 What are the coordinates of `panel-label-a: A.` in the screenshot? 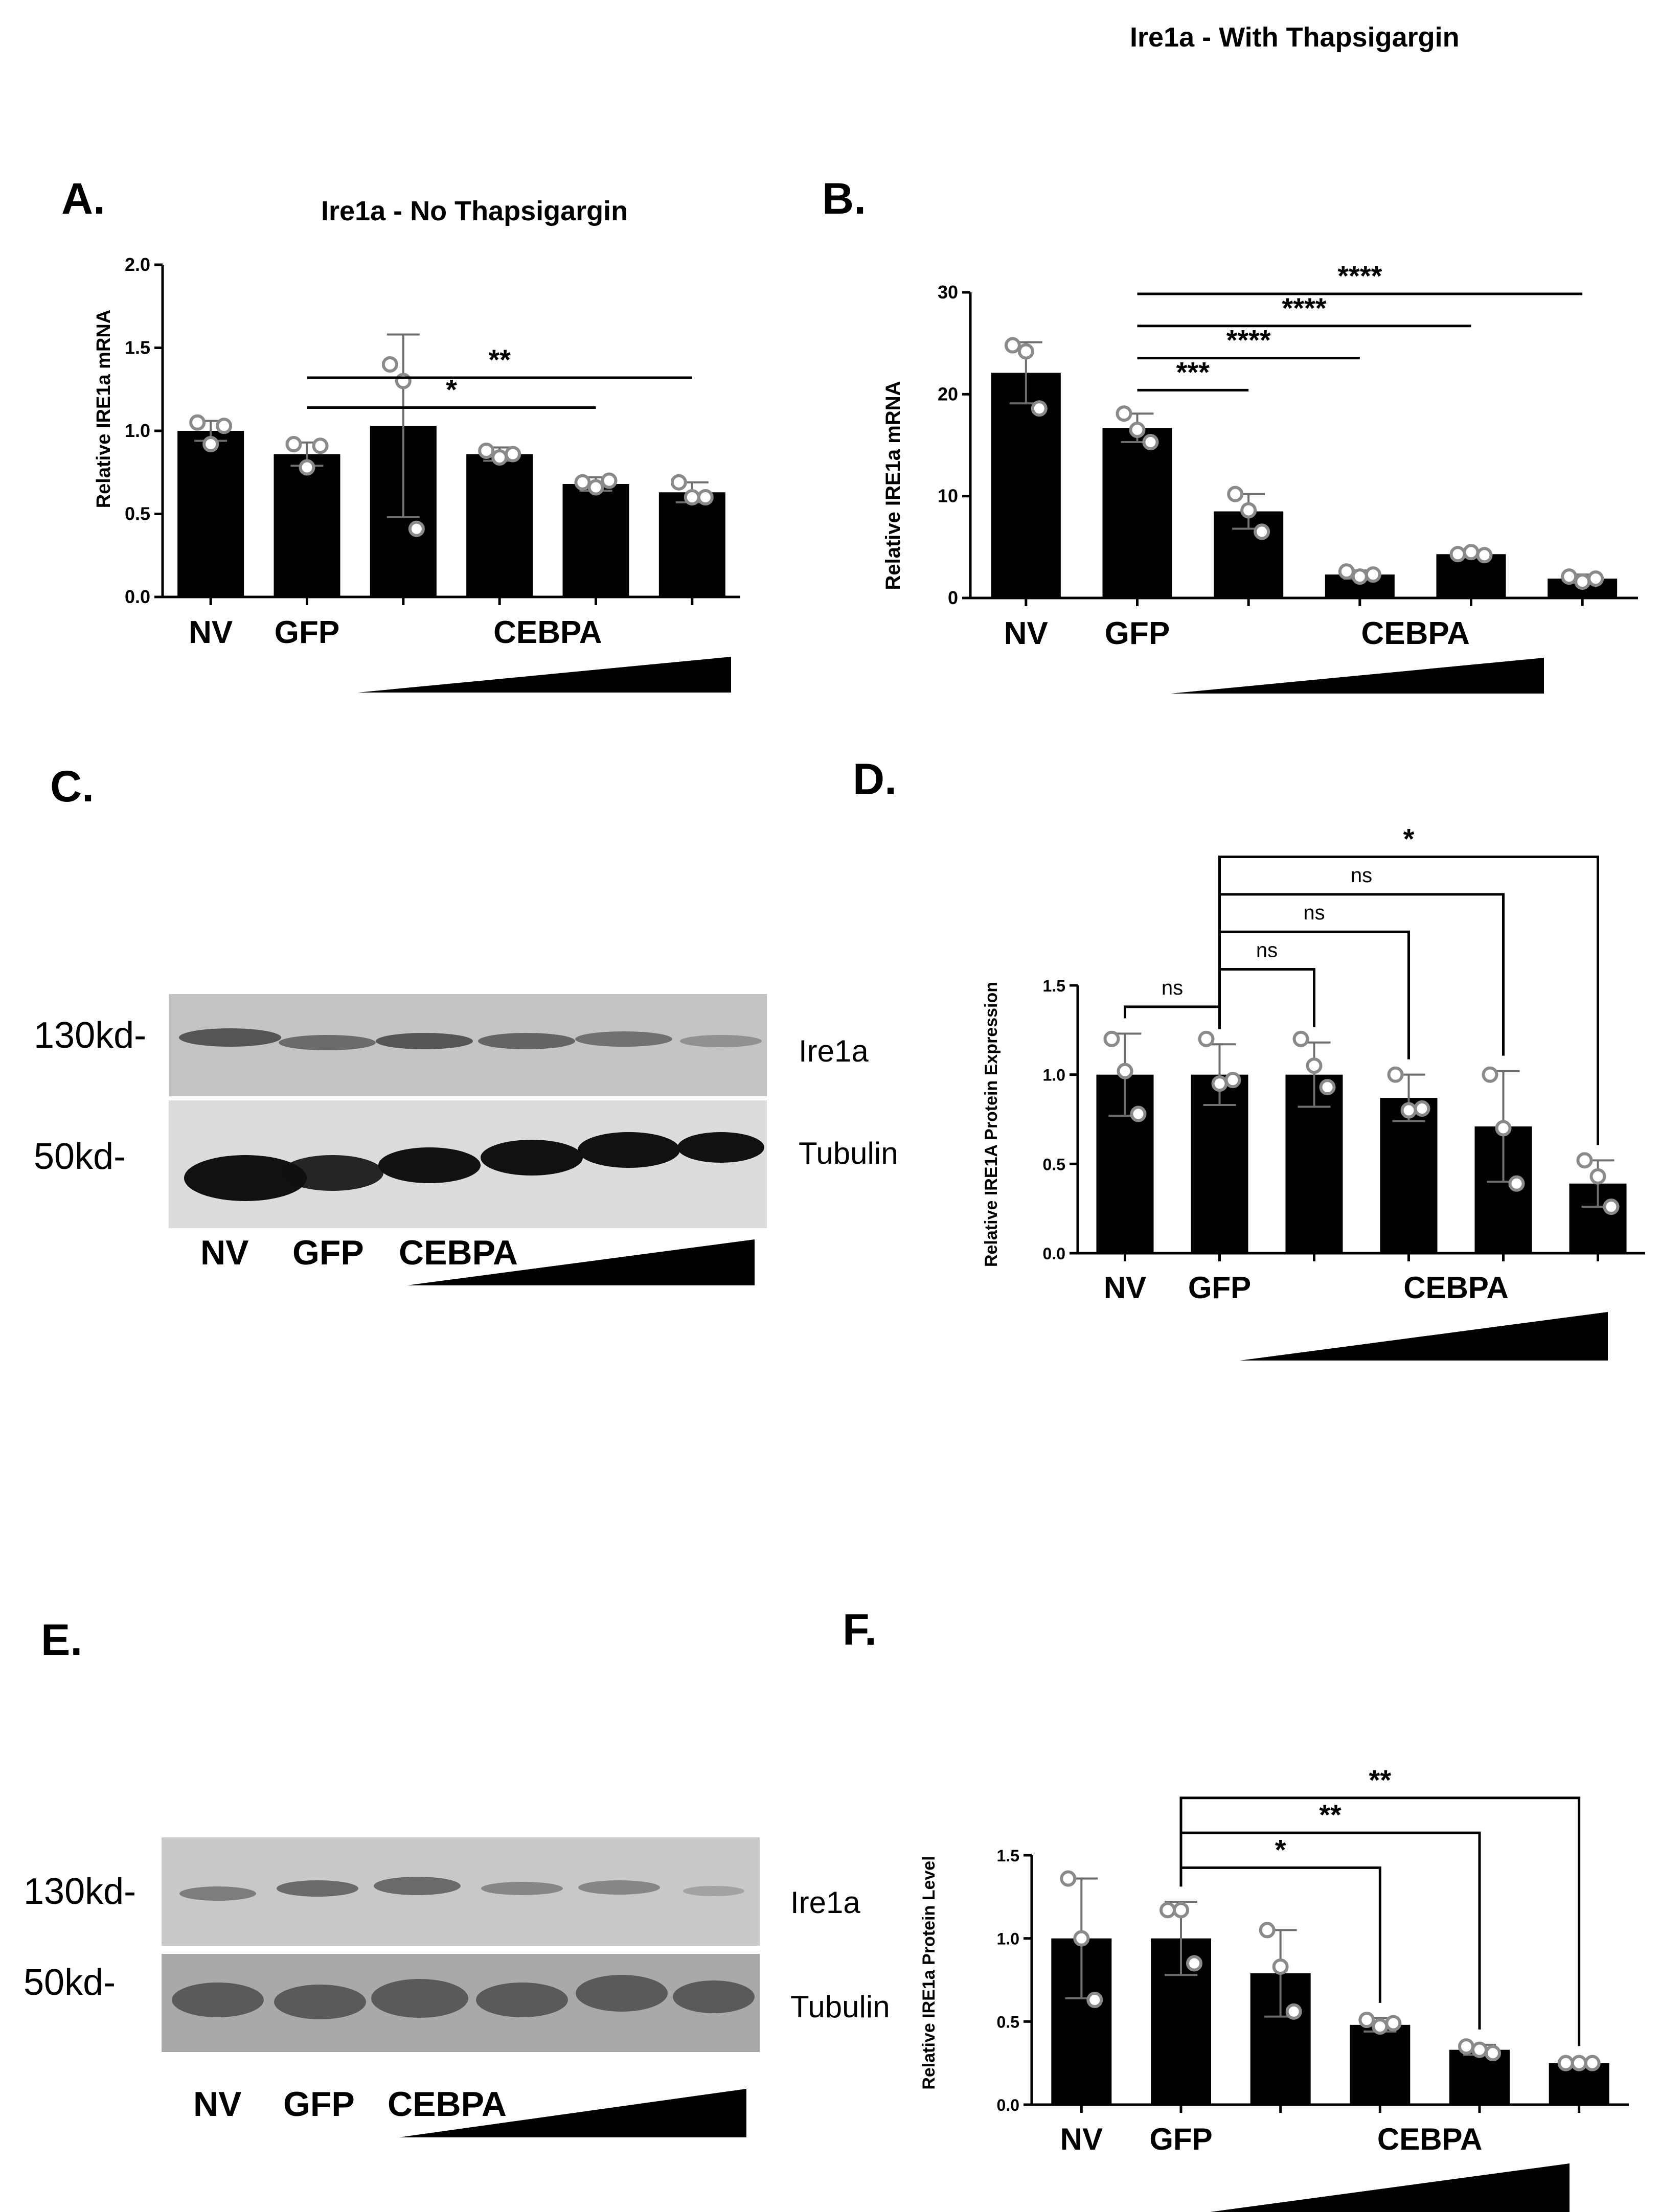 It's located at (83, 198).